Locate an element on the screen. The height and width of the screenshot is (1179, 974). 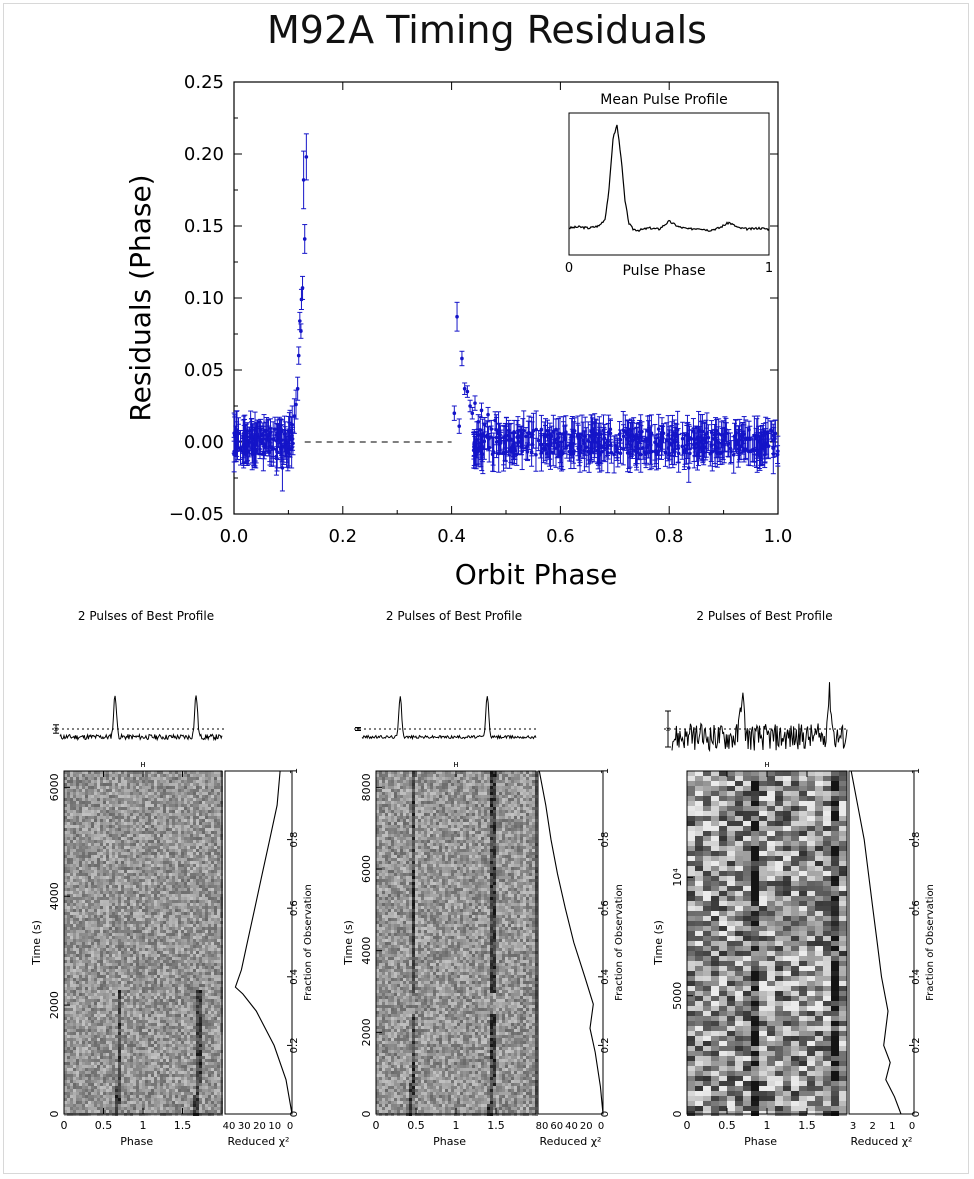
x-tick-label: 1.0 is located at coordinates (778, 536).